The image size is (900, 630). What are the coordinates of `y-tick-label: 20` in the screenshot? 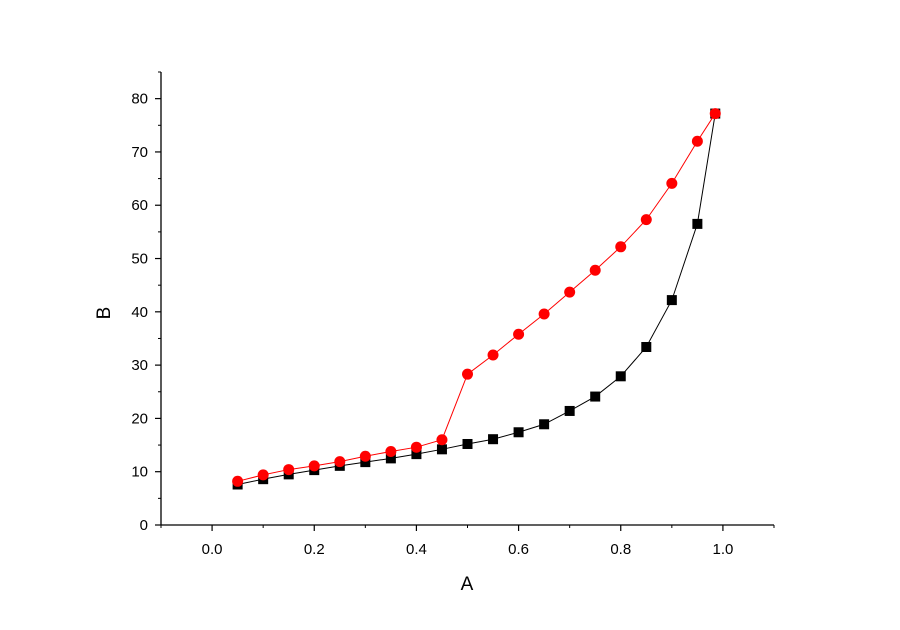 It's located at (139, 418).